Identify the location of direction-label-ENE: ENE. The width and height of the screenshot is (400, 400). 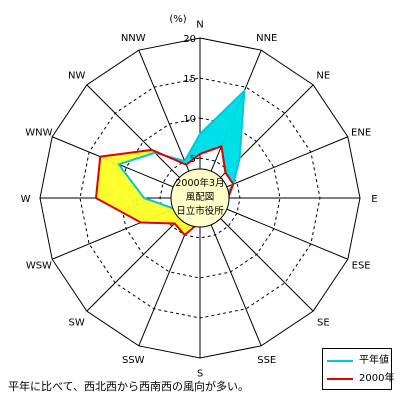
(361, 132).